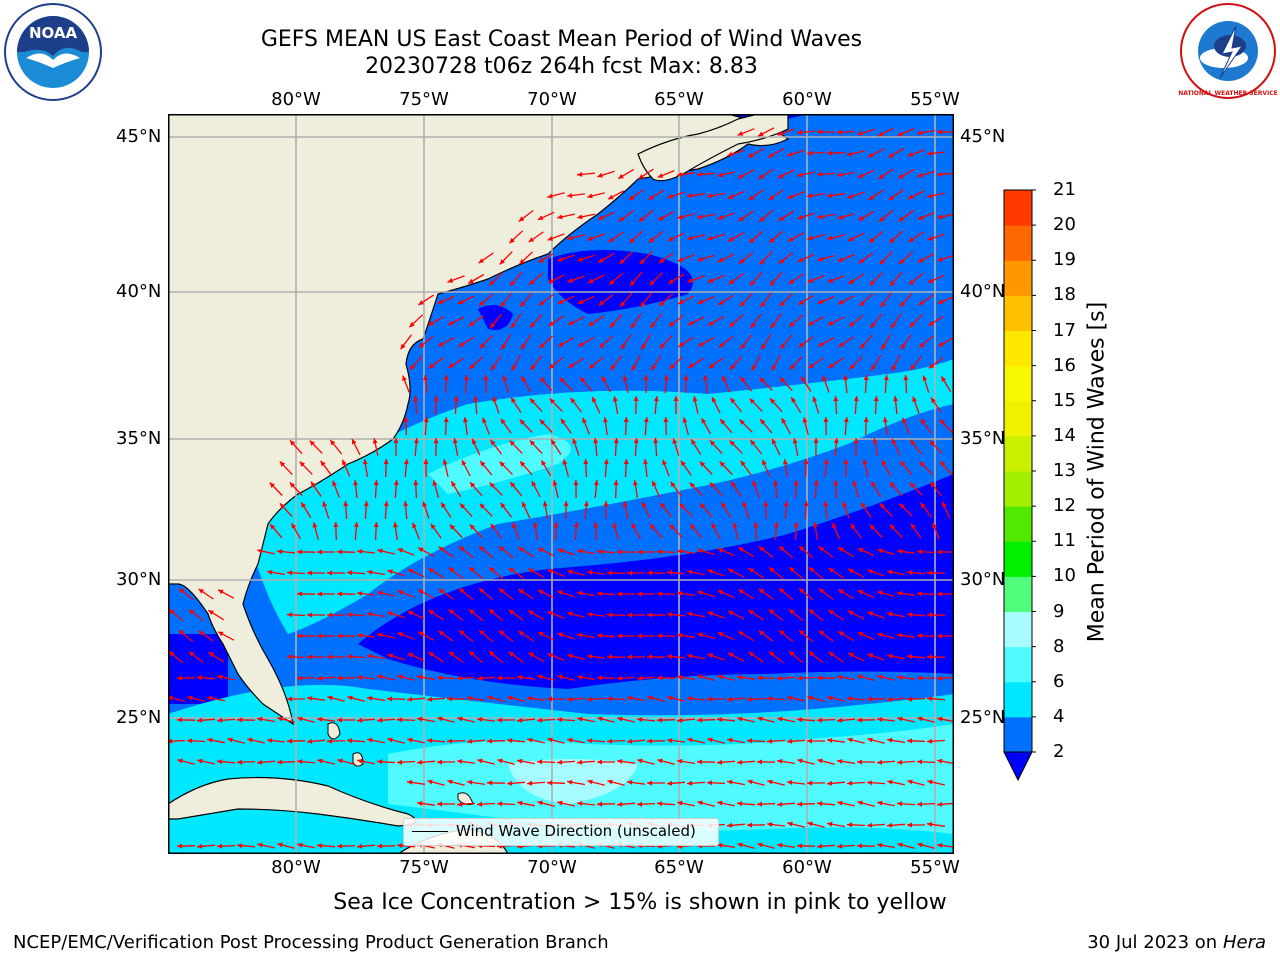 This screenshot has height=960, width=1280. I want to click on lat-label-right-40n: 40°N, so click(983, 291).